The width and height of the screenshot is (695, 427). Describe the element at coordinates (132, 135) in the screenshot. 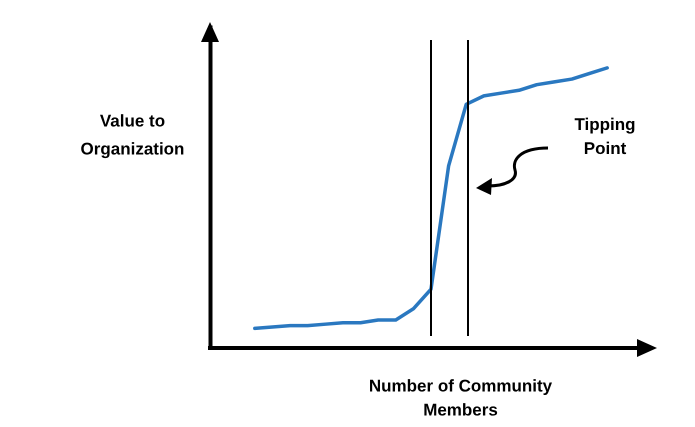

I see `y-axis-title: Value to Organization` at that location.